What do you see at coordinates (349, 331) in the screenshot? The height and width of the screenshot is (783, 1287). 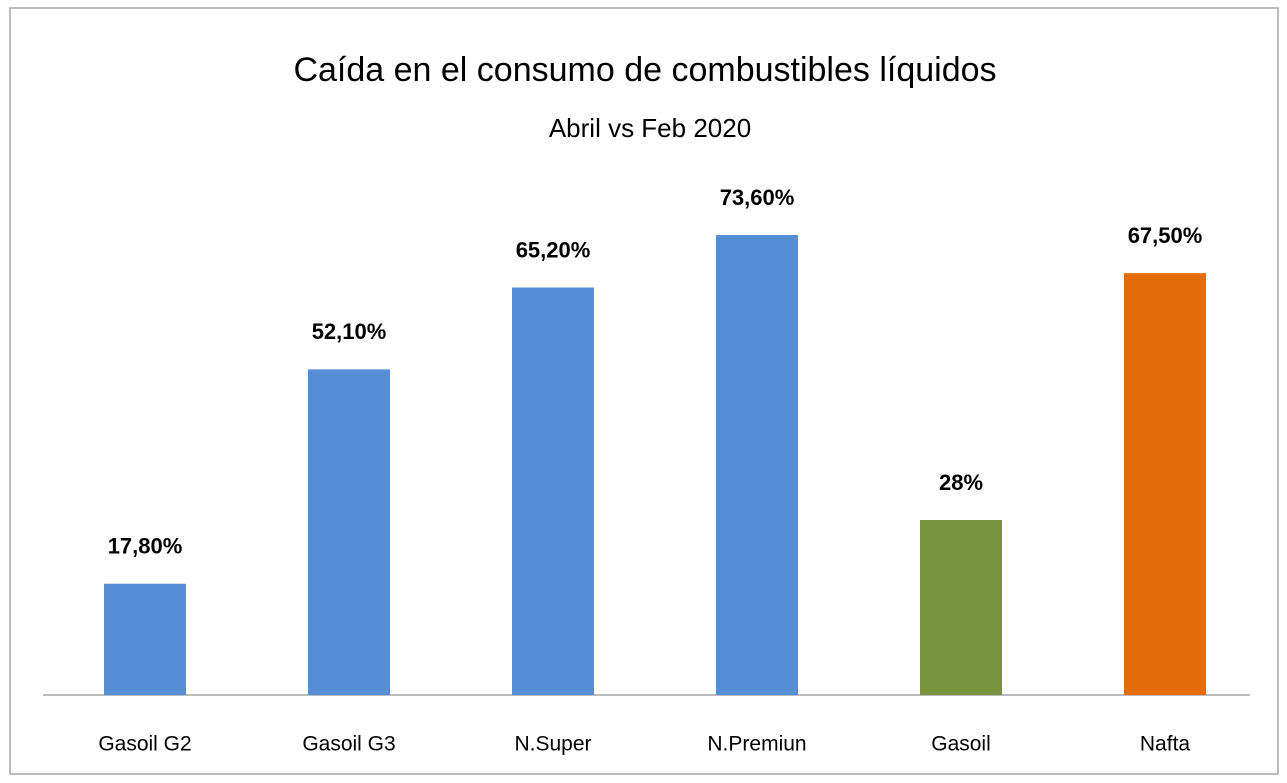 I see `data-label: 52,10%` at bounding box center [349, 331].